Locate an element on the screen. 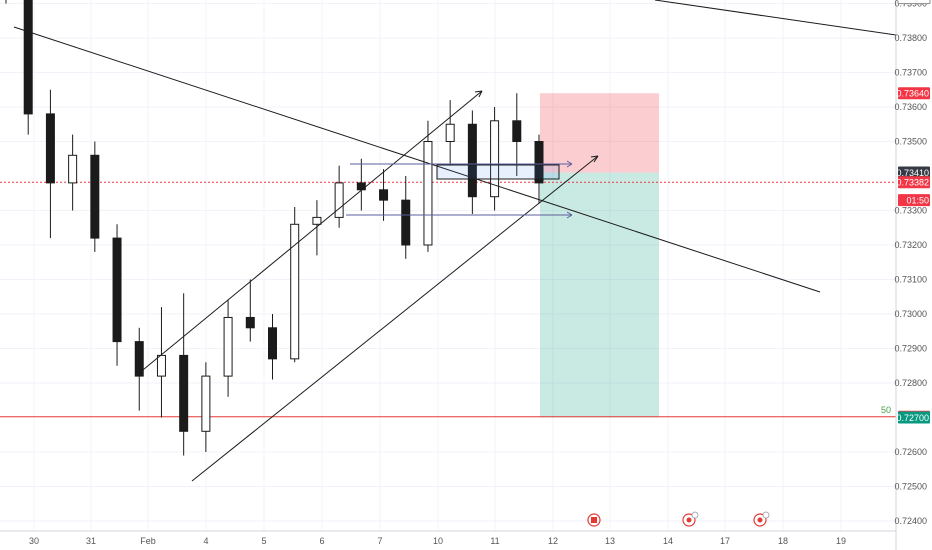 This screenshot has height=550, width=932. price-tick-label: 0.73300 is located at coordinates (910, 211).